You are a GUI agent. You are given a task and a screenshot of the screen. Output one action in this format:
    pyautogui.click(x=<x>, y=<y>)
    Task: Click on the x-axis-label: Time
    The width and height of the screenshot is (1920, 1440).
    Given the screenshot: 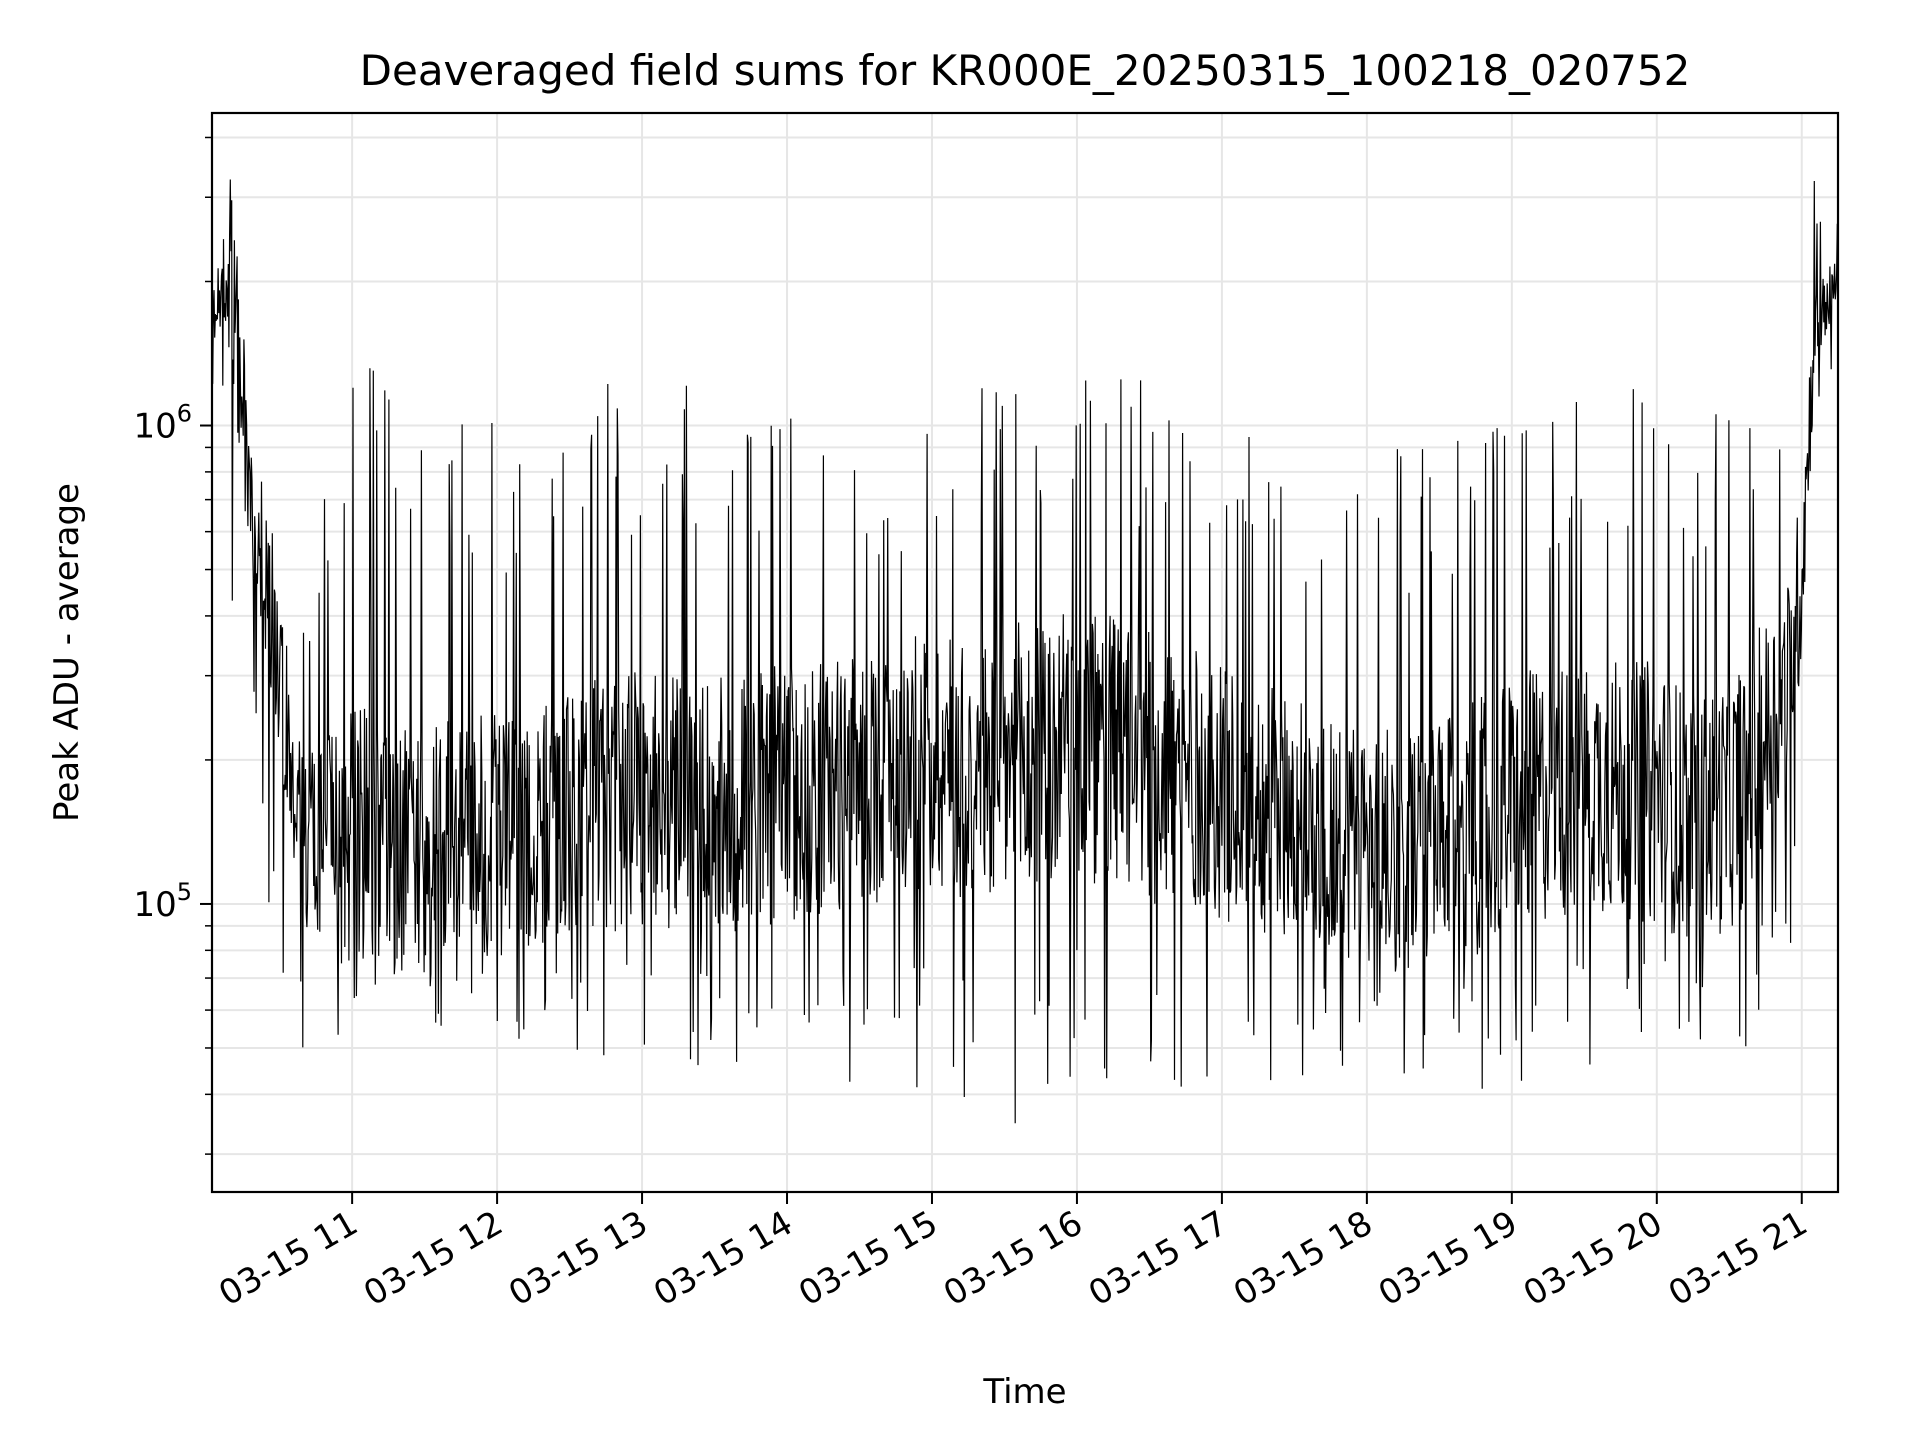 What is the action you would take?
    pyautogui.click(x=1024, y=1392)
    